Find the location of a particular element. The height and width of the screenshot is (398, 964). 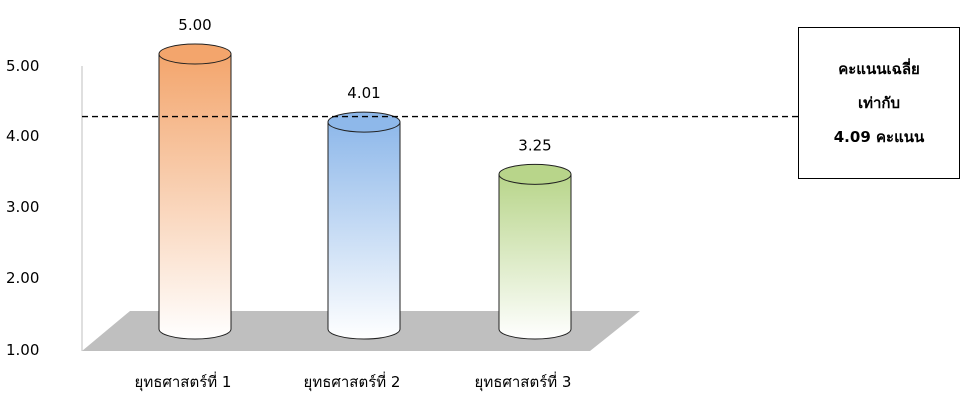

y-tick-label: 4.00 is located at coordinates (22, 136).